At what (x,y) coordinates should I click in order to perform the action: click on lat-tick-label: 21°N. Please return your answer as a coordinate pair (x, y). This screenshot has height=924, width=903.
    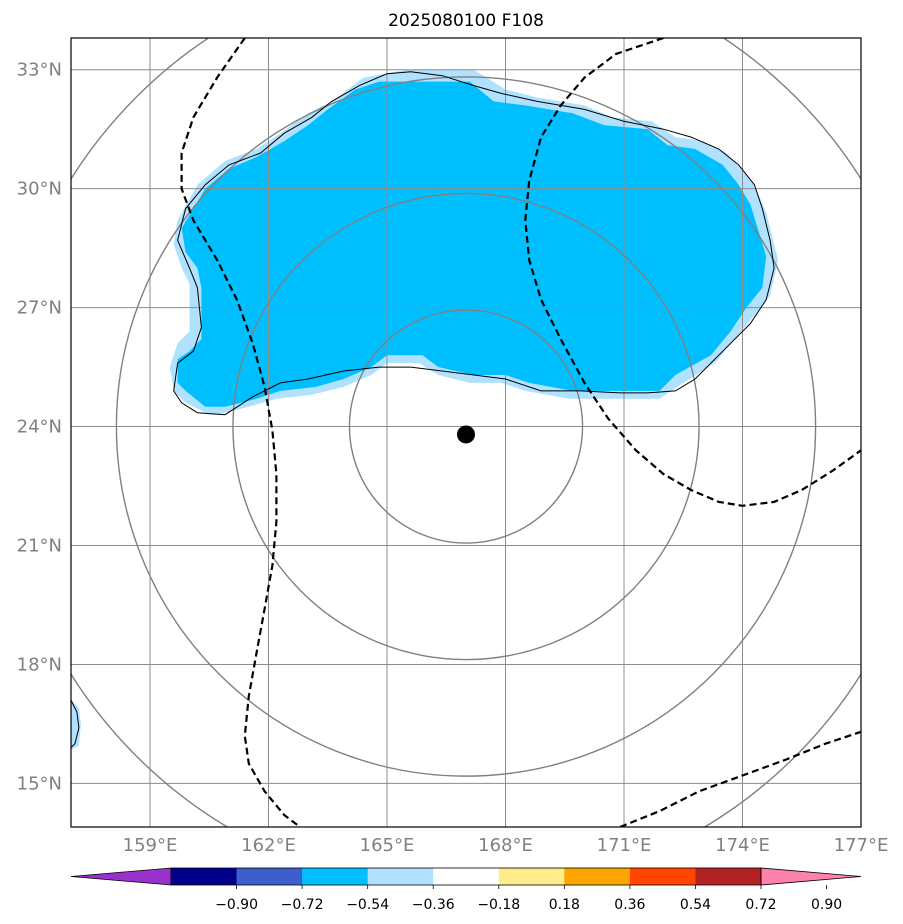
    Looking at the image, I should click on (39, 545).